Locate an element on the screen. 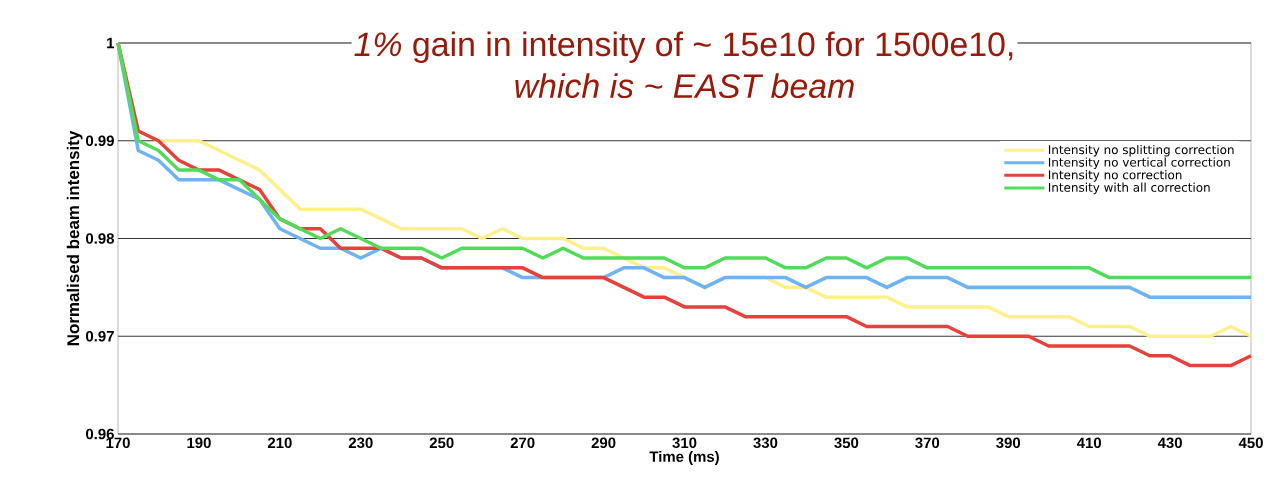  x-tick-label: 370 is located at coordinates (927, 443).